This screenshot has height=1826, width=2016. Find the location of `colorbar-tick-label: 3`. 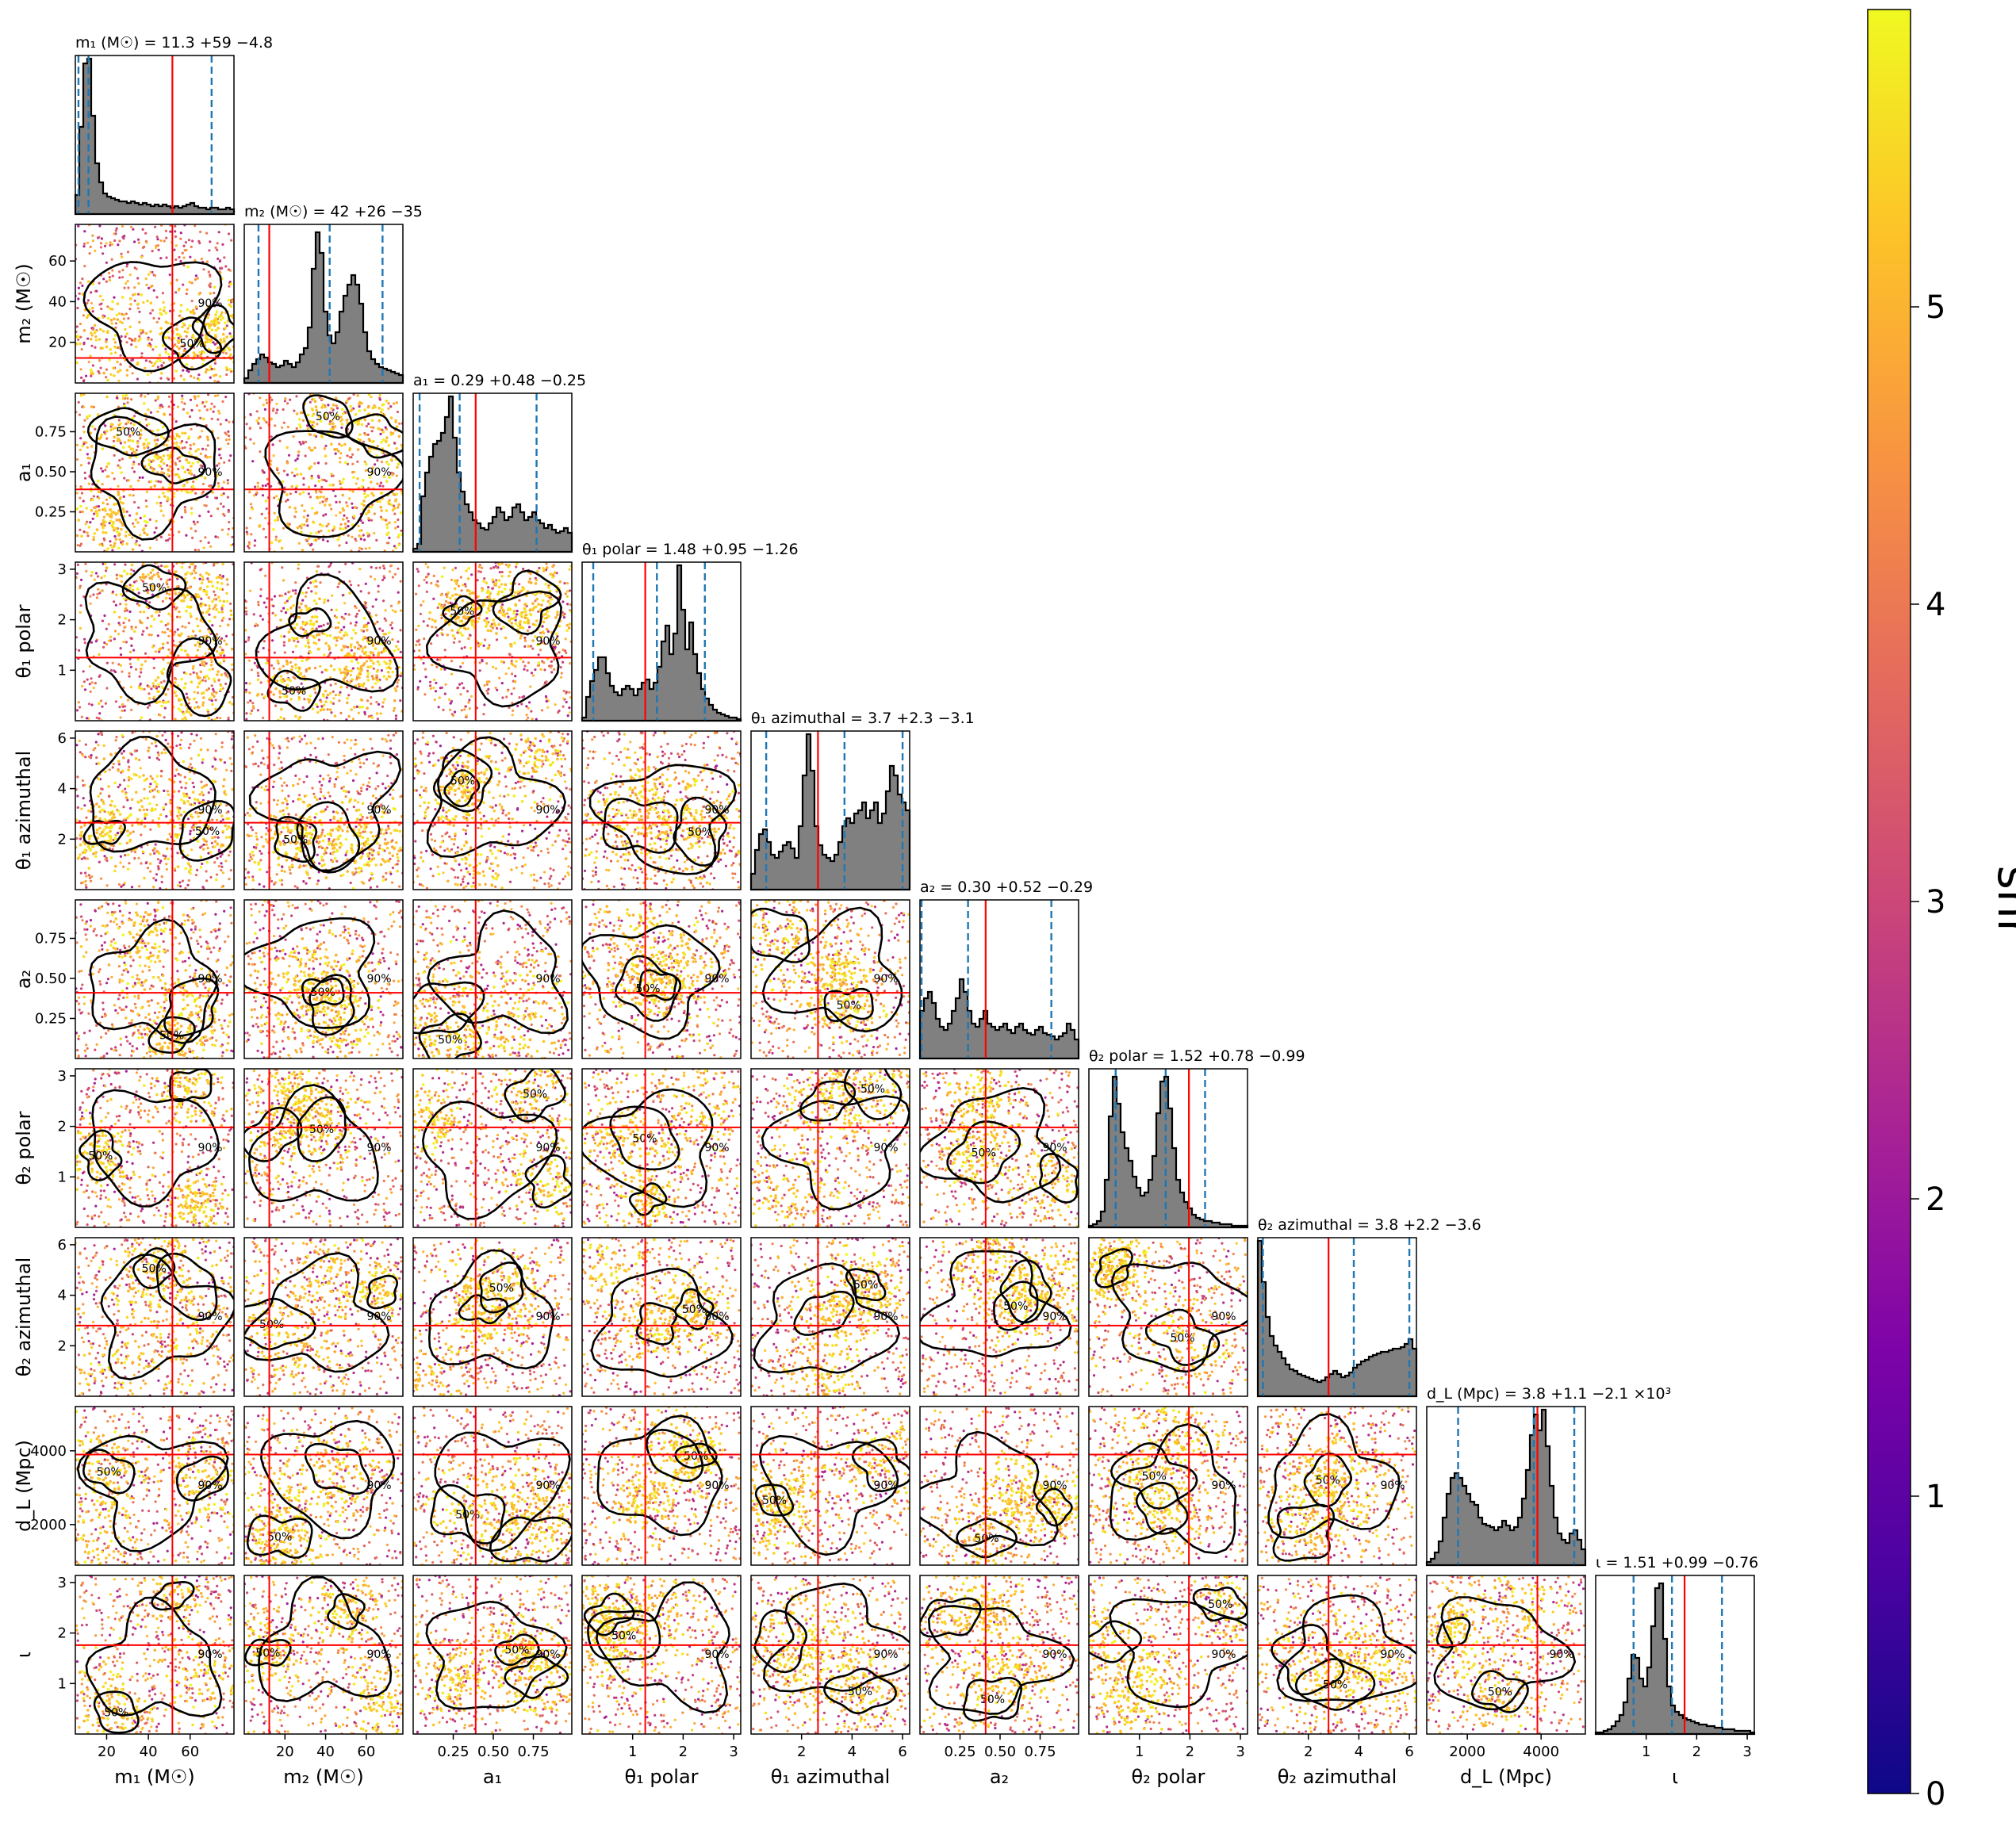

colorbar-tick-label: 3 is located at coordinates (1935, 902).